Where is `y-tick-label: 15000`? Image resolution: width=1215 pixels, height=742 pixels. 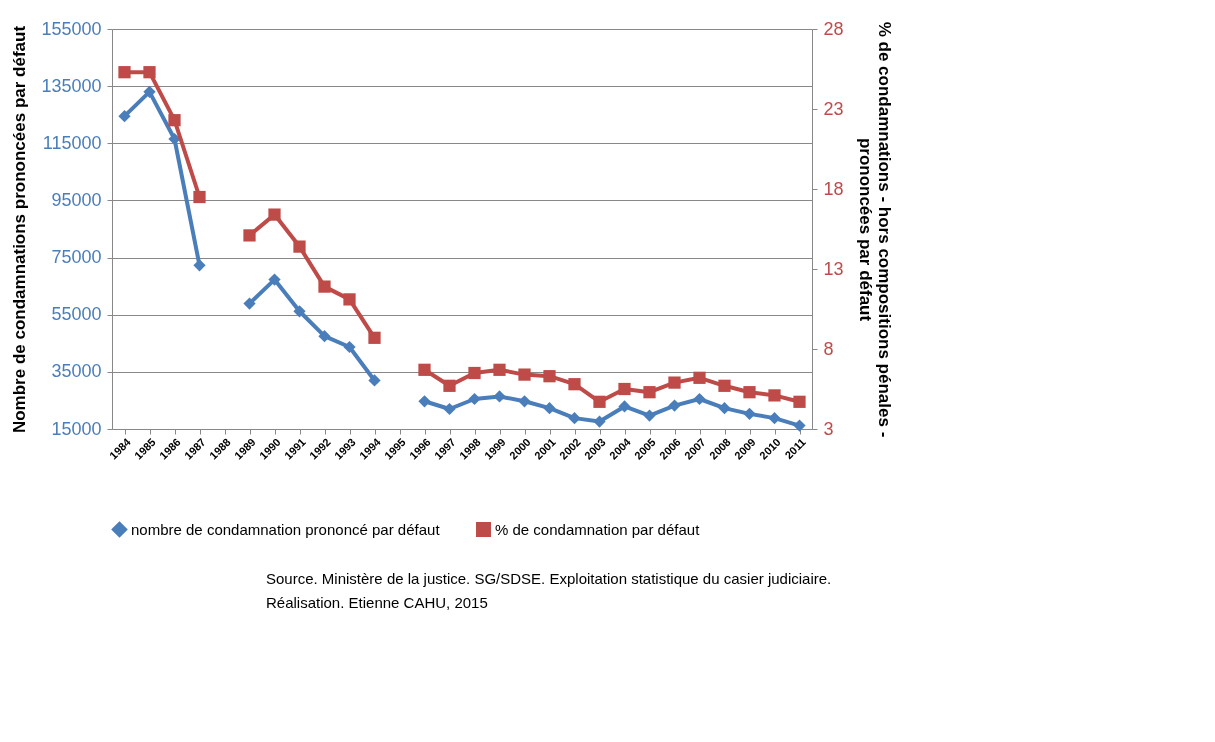
y-tick-label: 15000 is located at coordinates (76, 428).